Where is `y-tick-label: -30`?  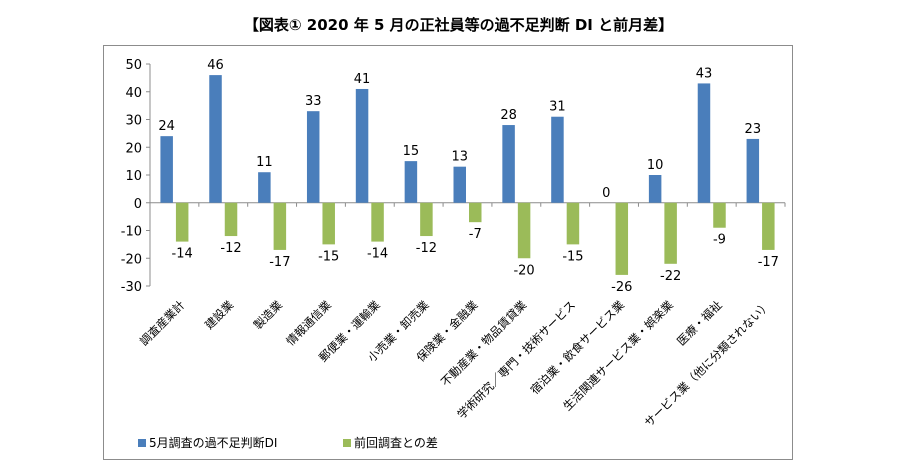
y-tick-label: -30 is located at coordinates (131, 287).